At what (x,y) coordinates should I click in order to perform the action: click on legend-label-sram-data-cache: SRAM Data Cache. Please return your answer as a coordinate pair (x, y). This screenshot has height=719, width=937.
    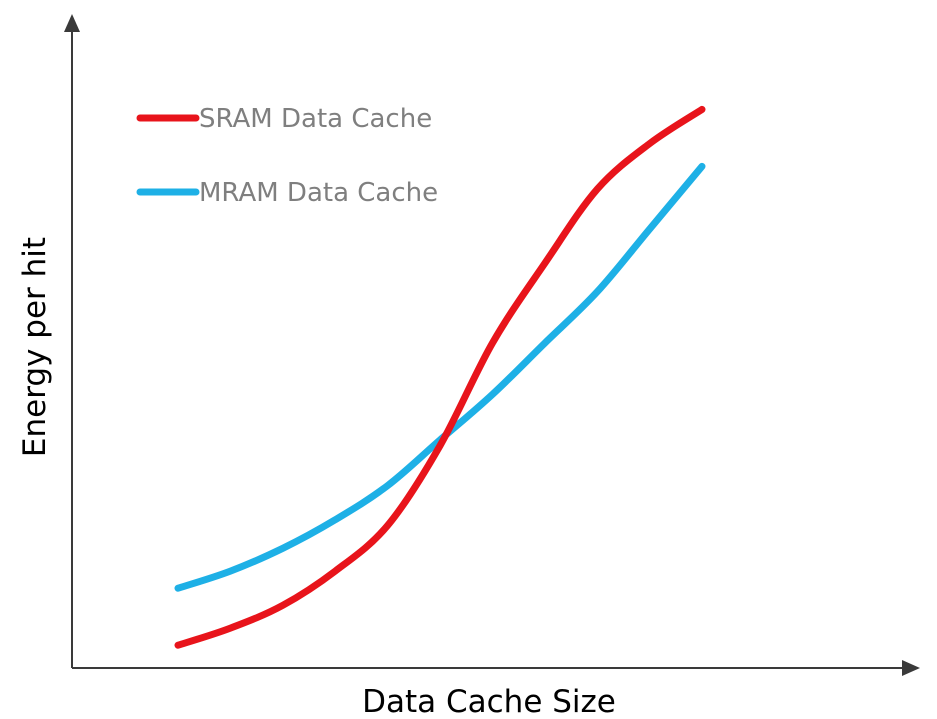
    Looking at the image, I should click on (315, 119).